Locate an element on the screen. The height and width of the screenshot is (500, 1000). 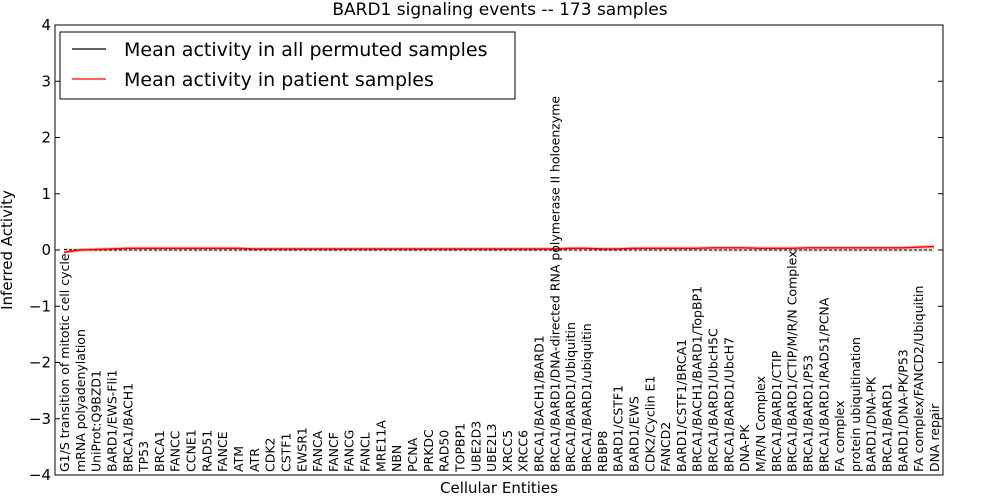
x-tick-label: DNA-PK is located at coordinates (744, 448).